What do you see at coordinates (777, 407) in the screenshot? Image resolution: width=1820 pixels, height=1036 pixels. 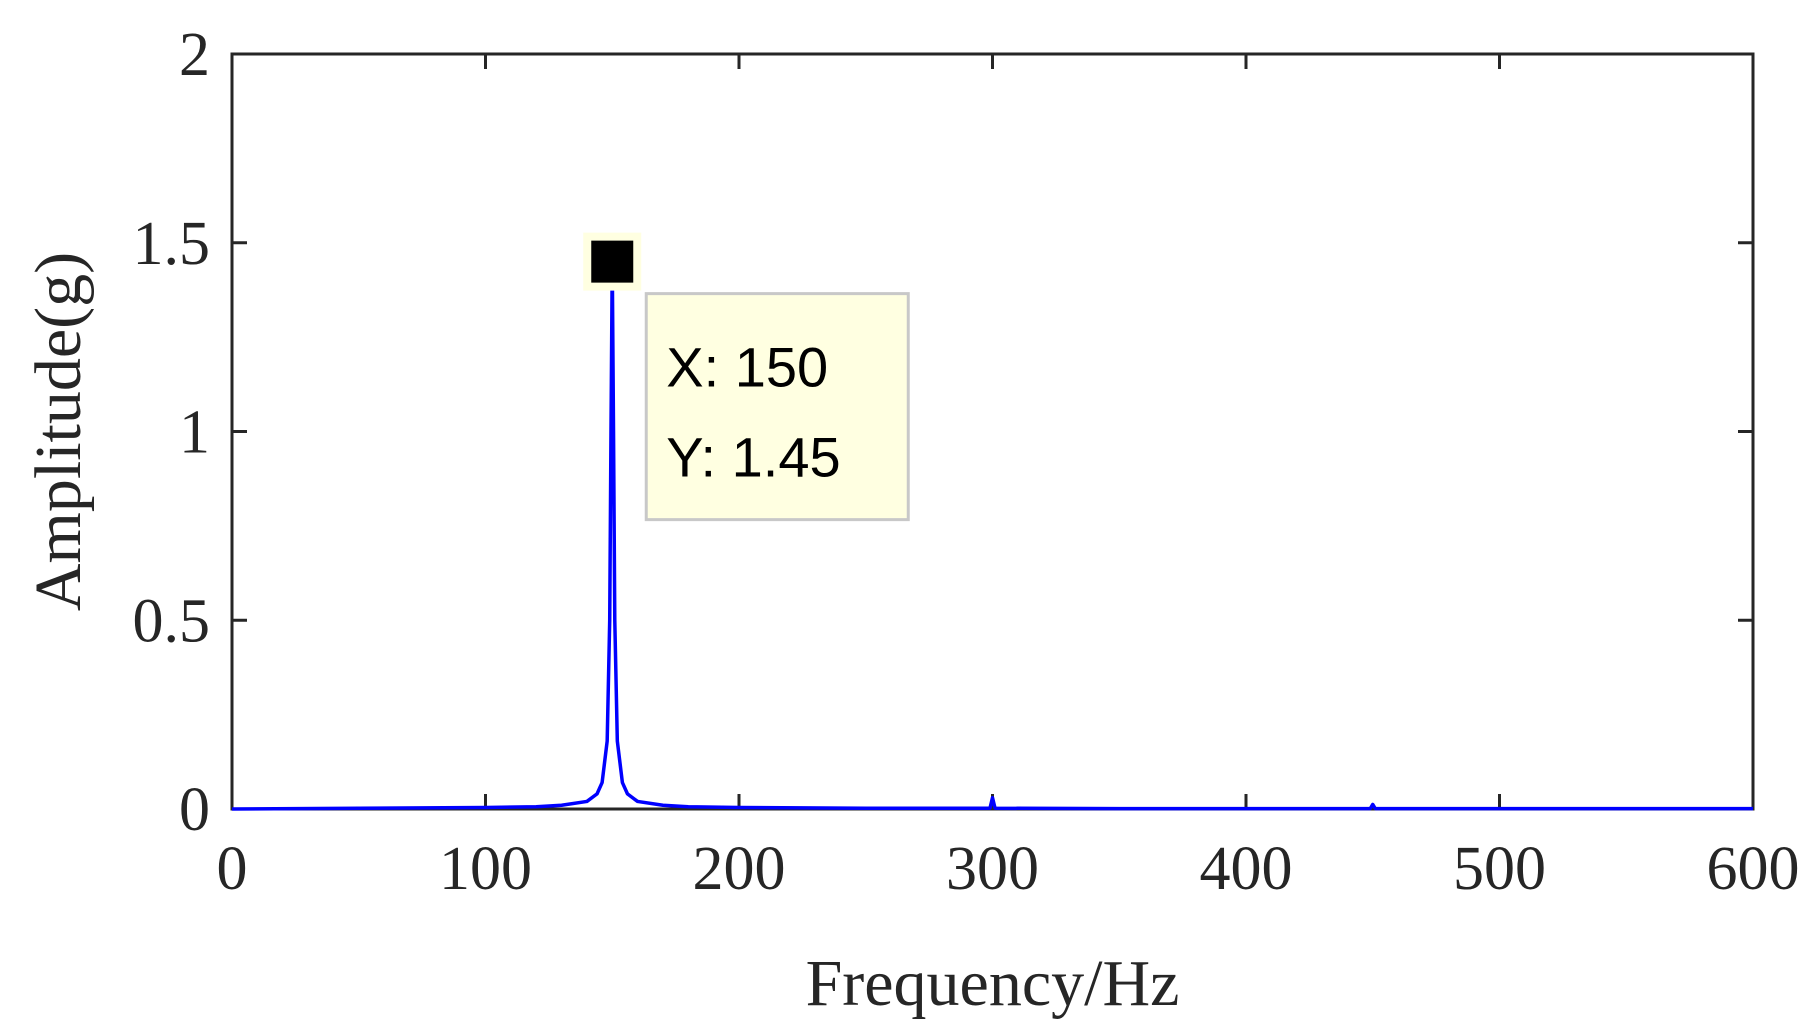 I see `datatip-box` at bounding box center [777, 407].